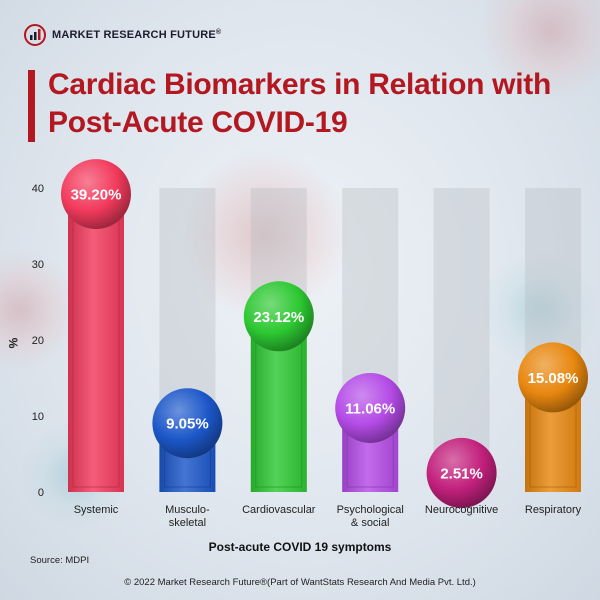 This screenshot has height=600, width=600. What do you see at coordinates (370, 516) in the screenshot?
I see `category-label: Psychological & social` at bounding box center [370, 516].